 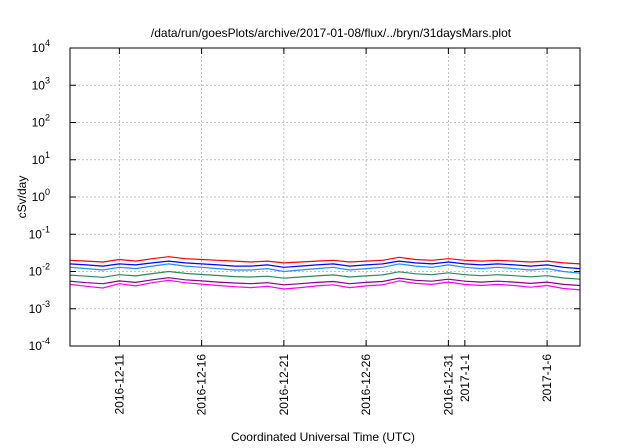 What do you see at coordinates (41, 83) in the screenshot?
I see `y-tick-label: 10³` at bounding box center [41, 83].